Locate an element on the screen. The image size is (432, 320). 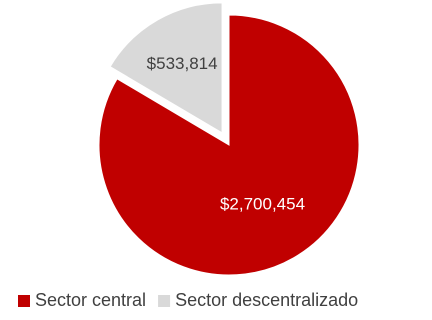
pie-data-label-1: $2,700,454 is located at coordinates (262, 204).